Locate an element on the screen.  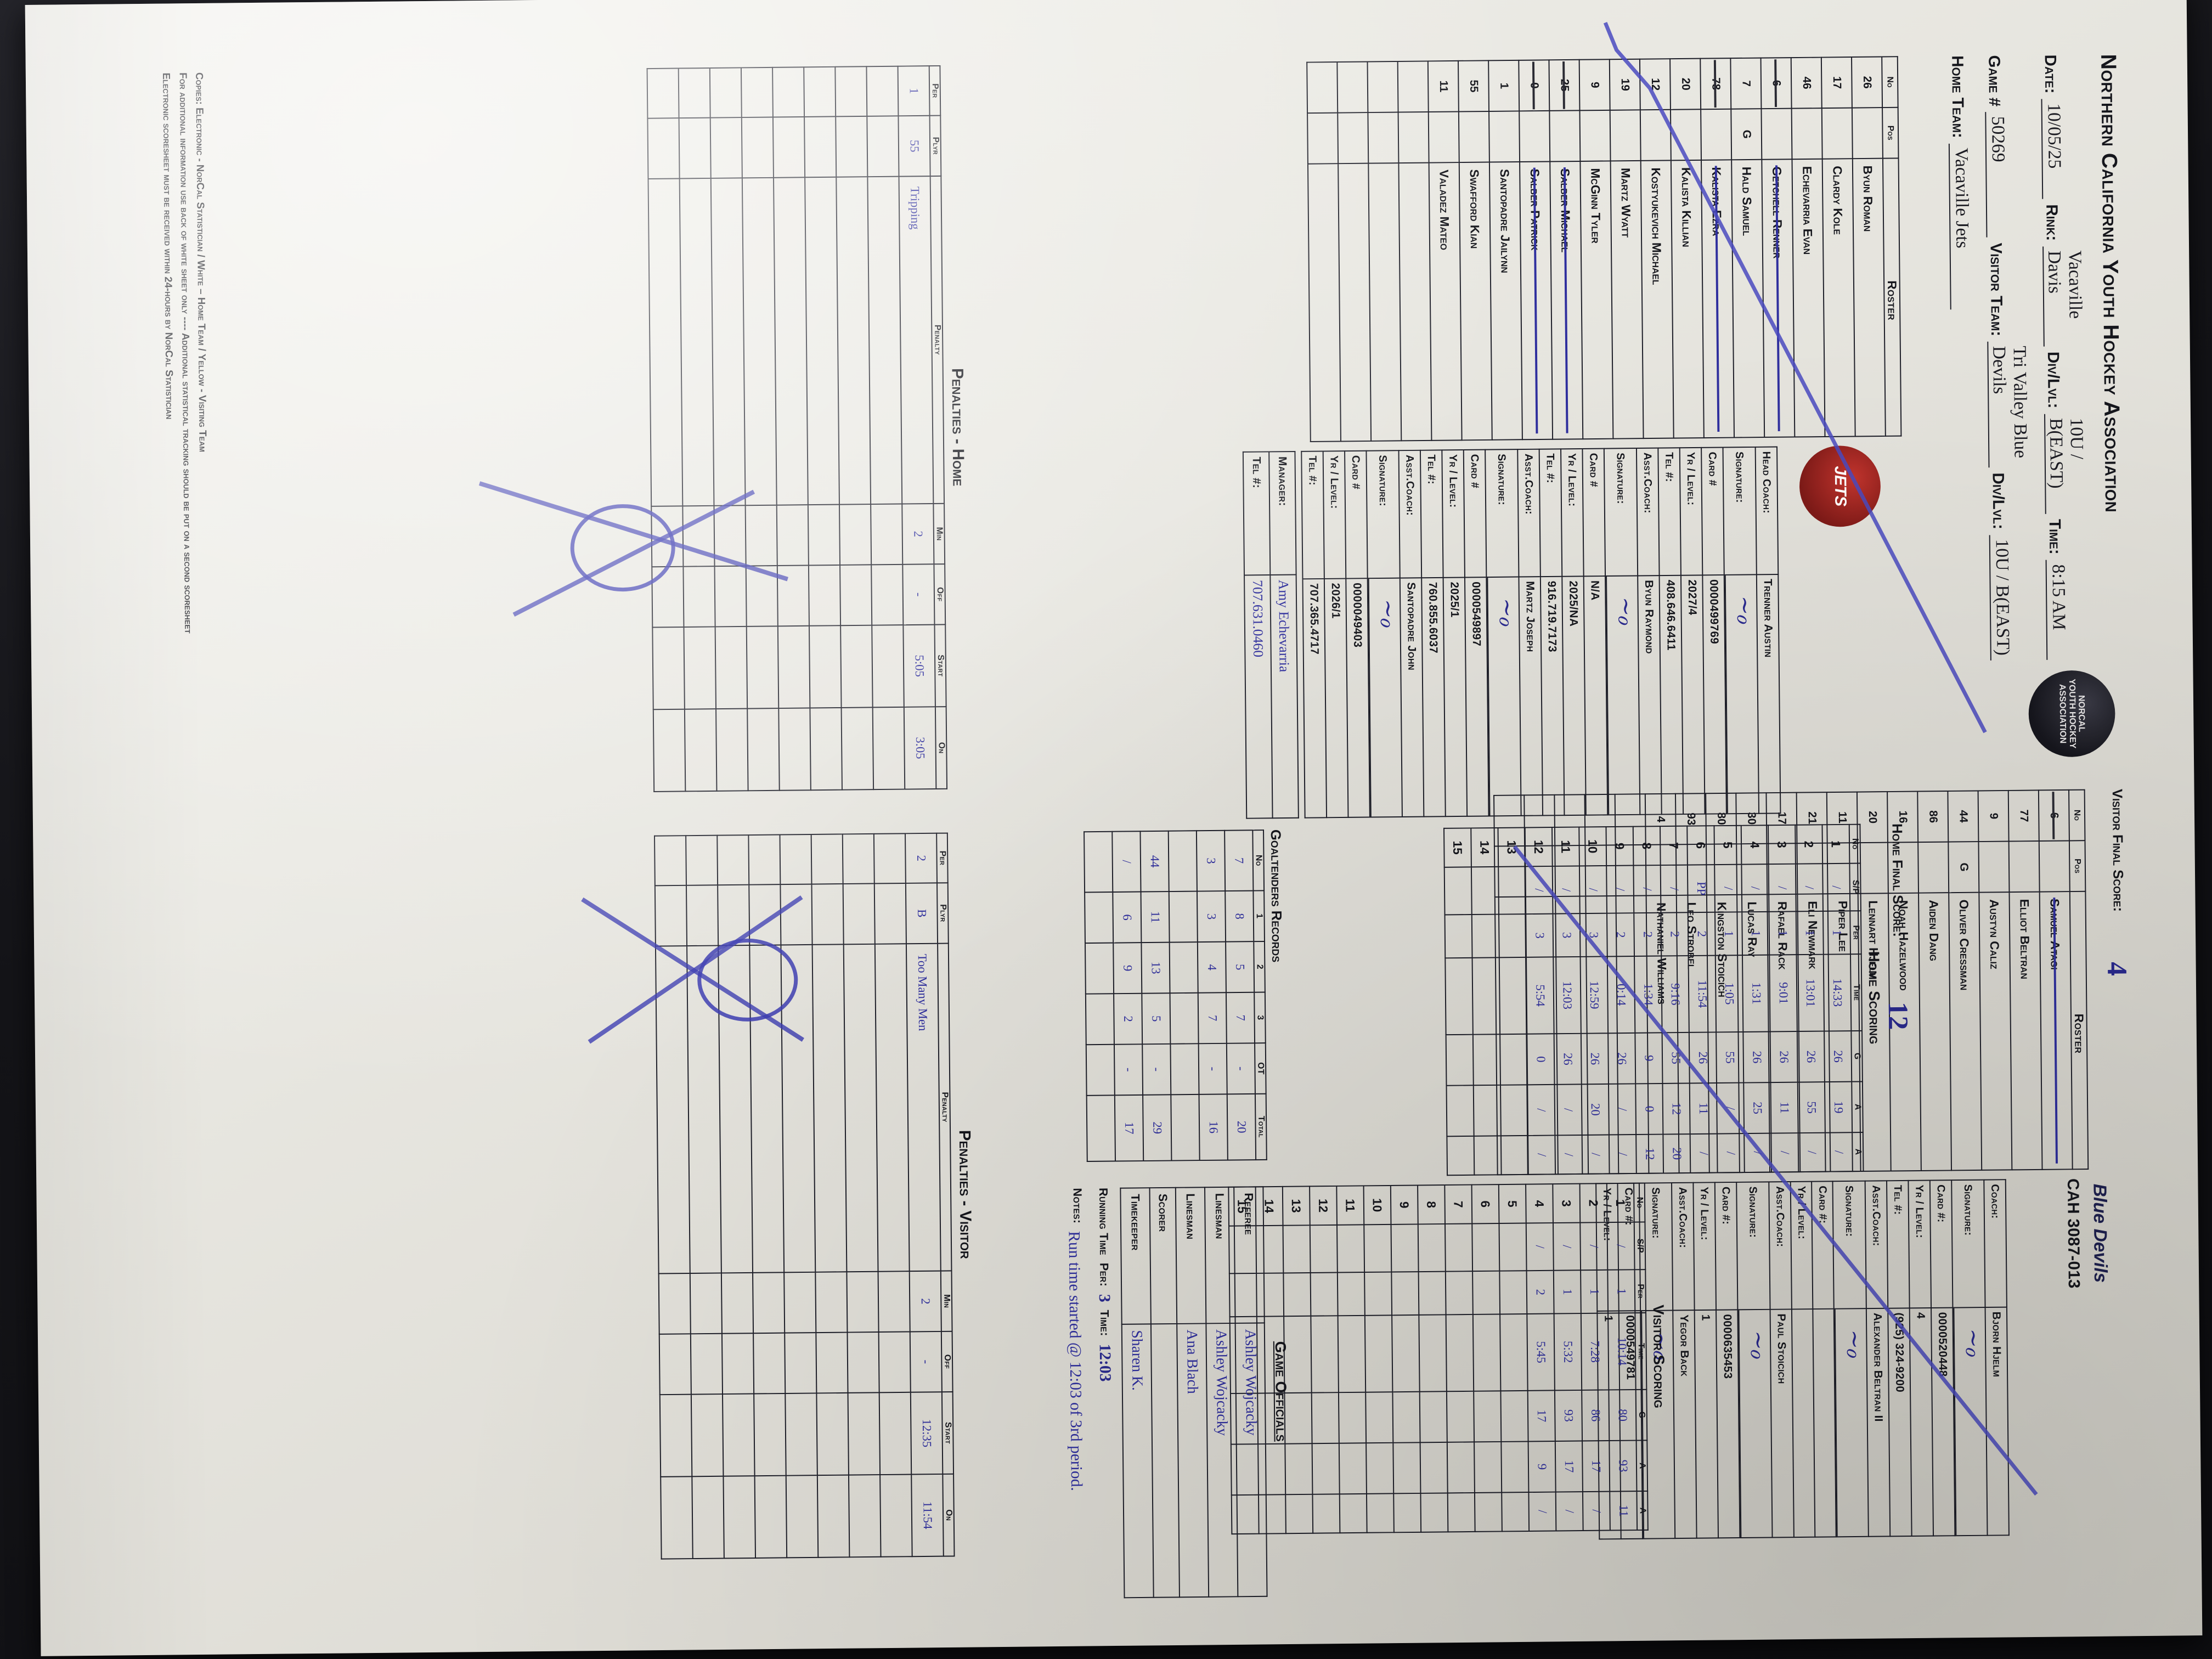
staff-card-value: 0000635453 is located at coordinates (1728, 1424).